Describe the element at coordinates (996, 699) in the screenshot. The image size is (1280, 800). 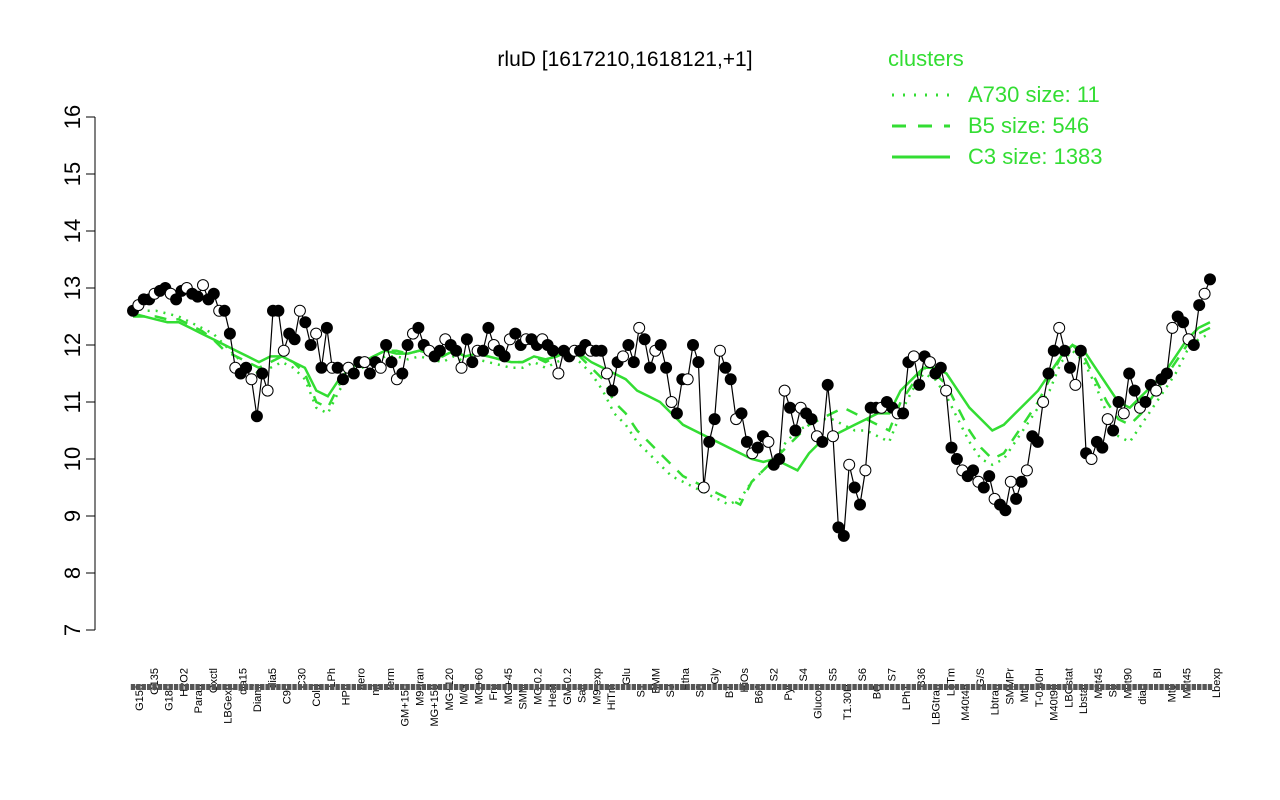
I see `x-tick-label: Lbtran` at that location.